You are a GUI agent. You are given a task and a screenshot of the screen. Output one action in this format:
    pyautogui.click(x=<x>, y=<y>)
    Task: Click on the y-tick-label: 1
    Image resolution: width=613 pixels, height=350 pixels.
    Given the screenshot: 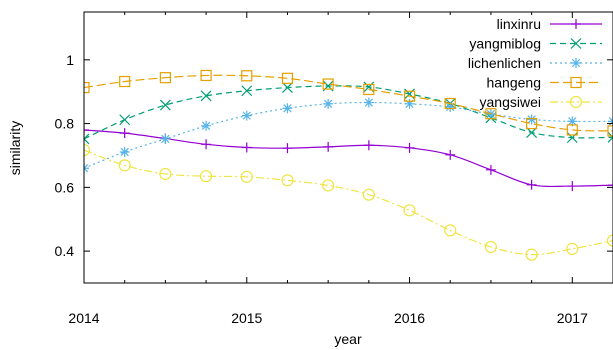 What is the action you would take?
    pyautogui.click(x=70, y=60)
    